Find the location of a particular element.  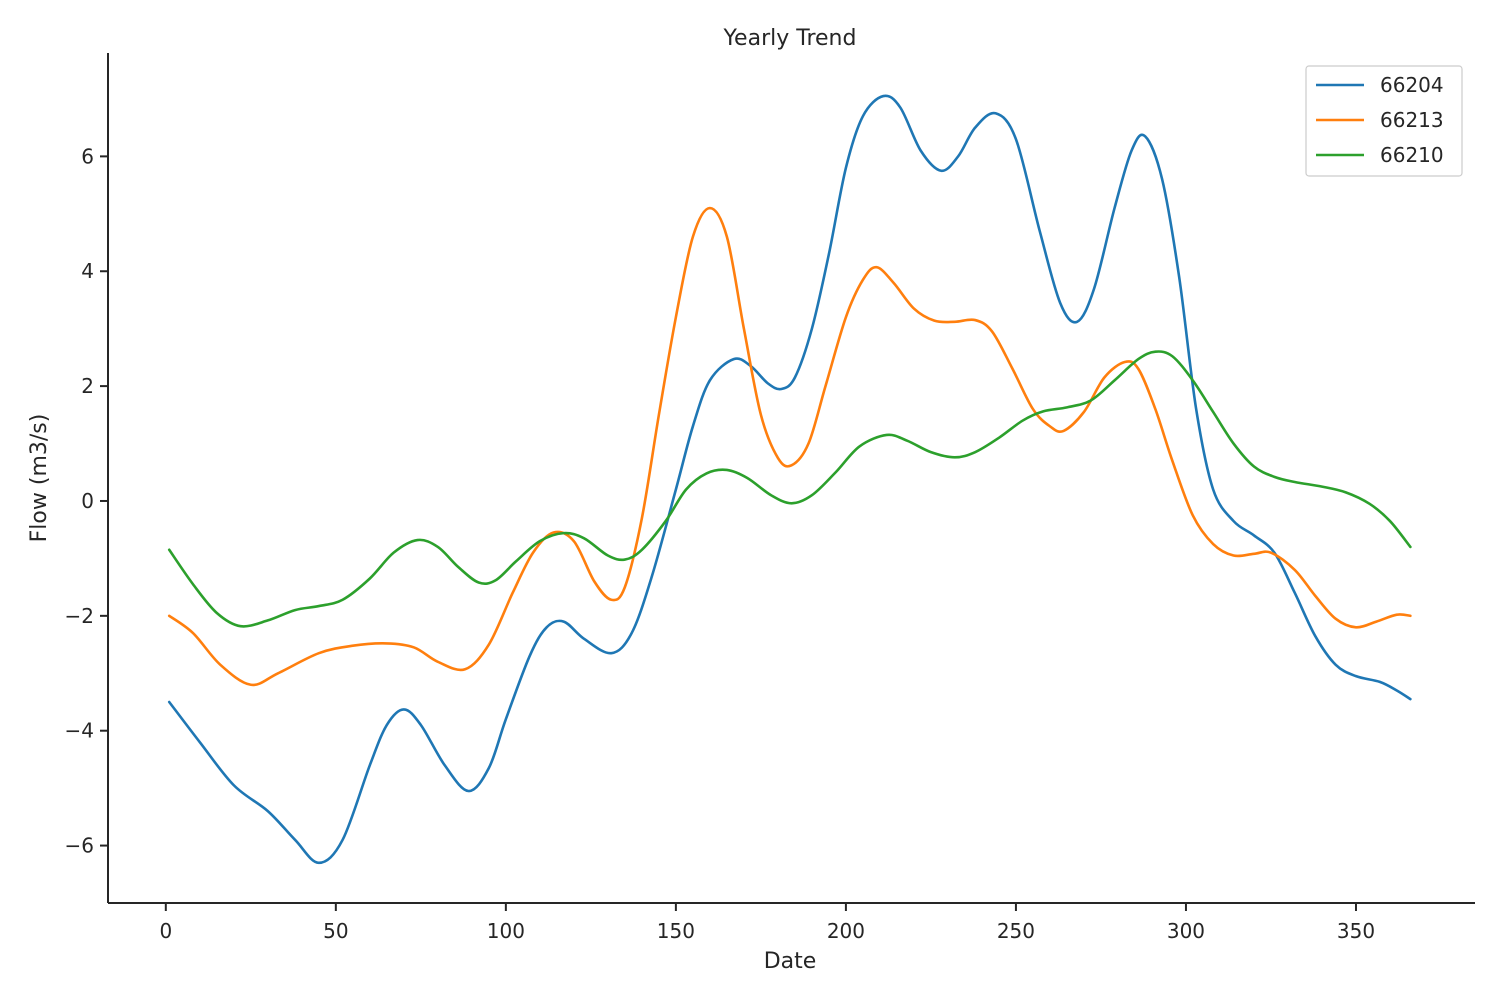

y-tick-label: 2 is located at coordinates (87, 386).